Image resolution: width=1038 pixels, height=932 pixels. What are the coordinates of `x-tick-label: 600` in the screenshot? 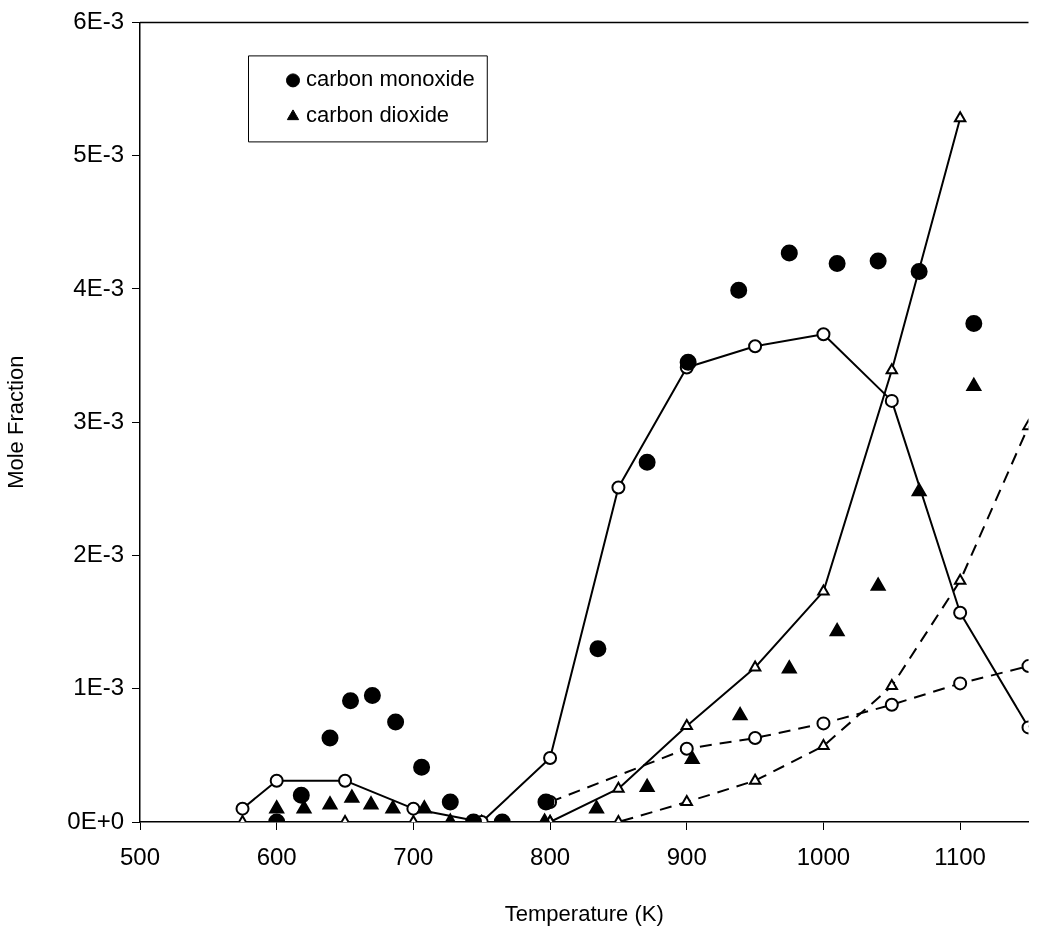 It's located at (276, 857).